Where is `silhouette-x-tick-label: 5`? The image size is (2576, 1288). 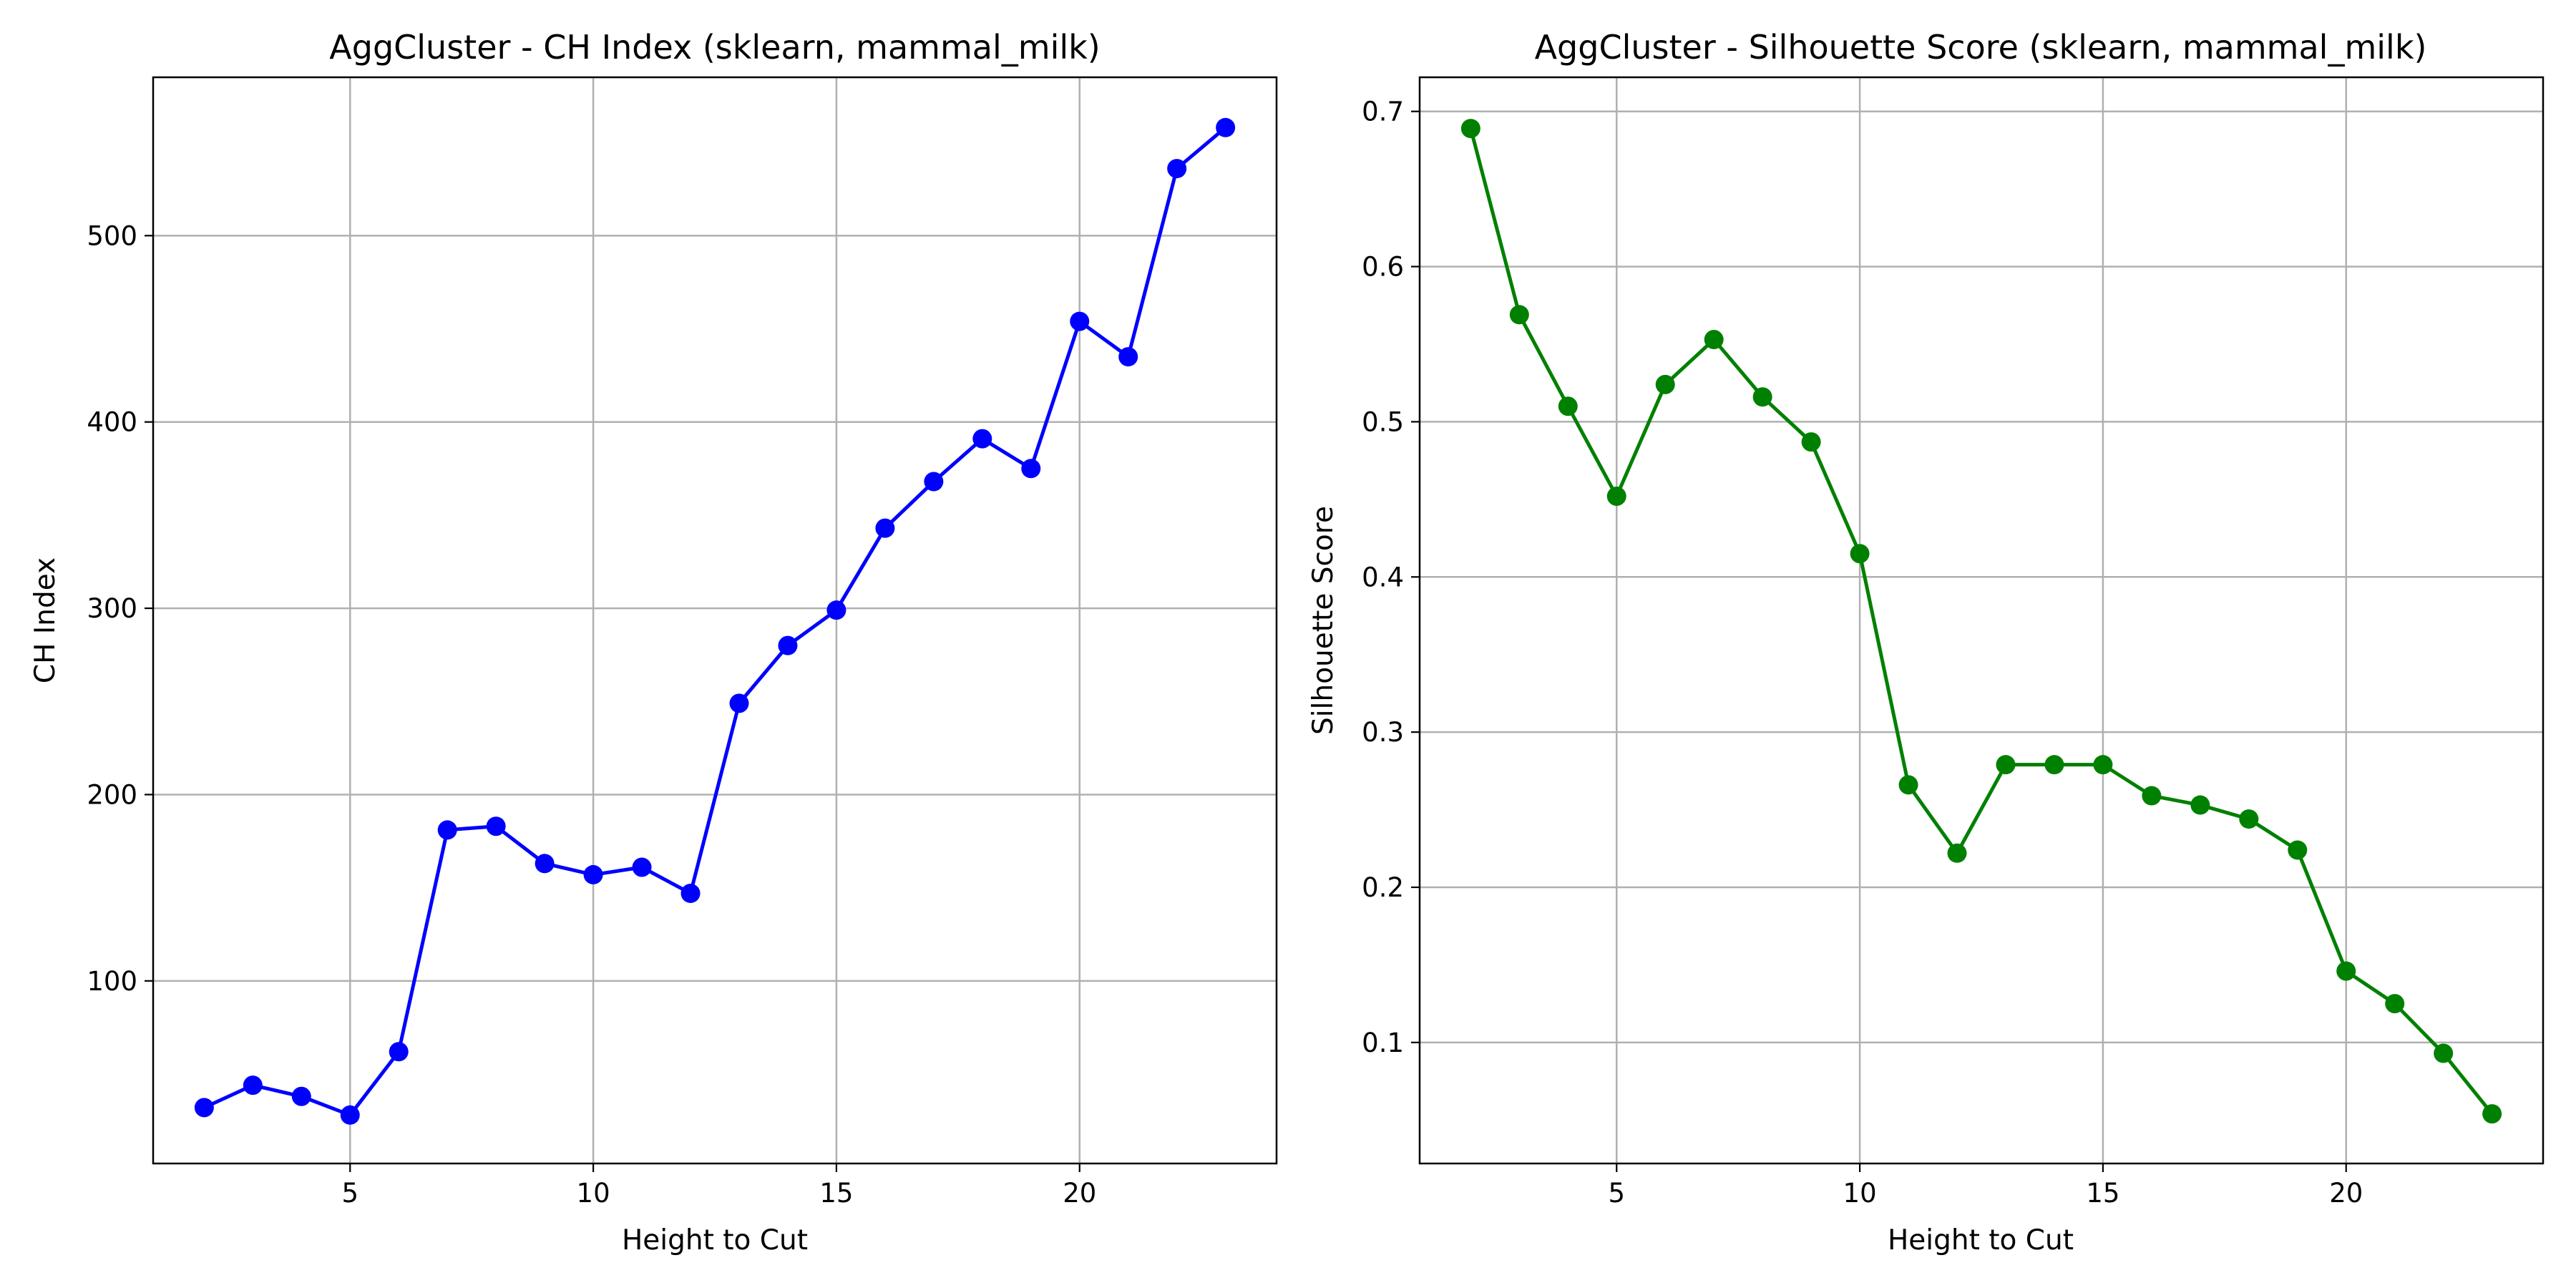
silhouette-x-tick-label: 5 is located at coordinates (1616, 1193).